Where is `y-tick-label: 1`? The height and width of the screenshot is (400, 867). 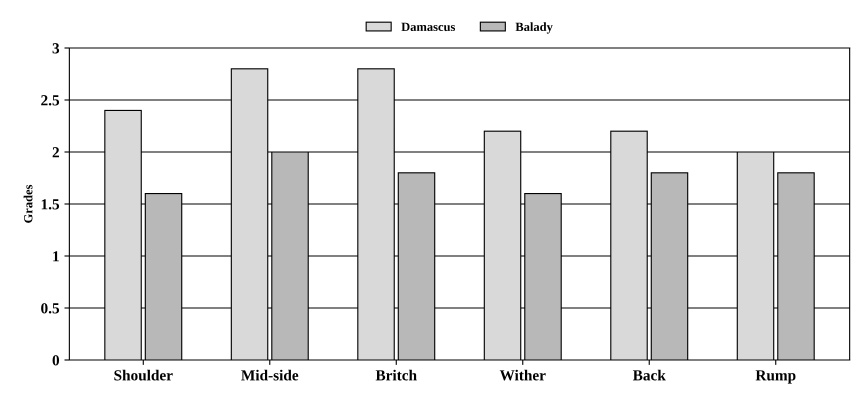
y-tick-label: 1 is located at coordinates (56, 256).